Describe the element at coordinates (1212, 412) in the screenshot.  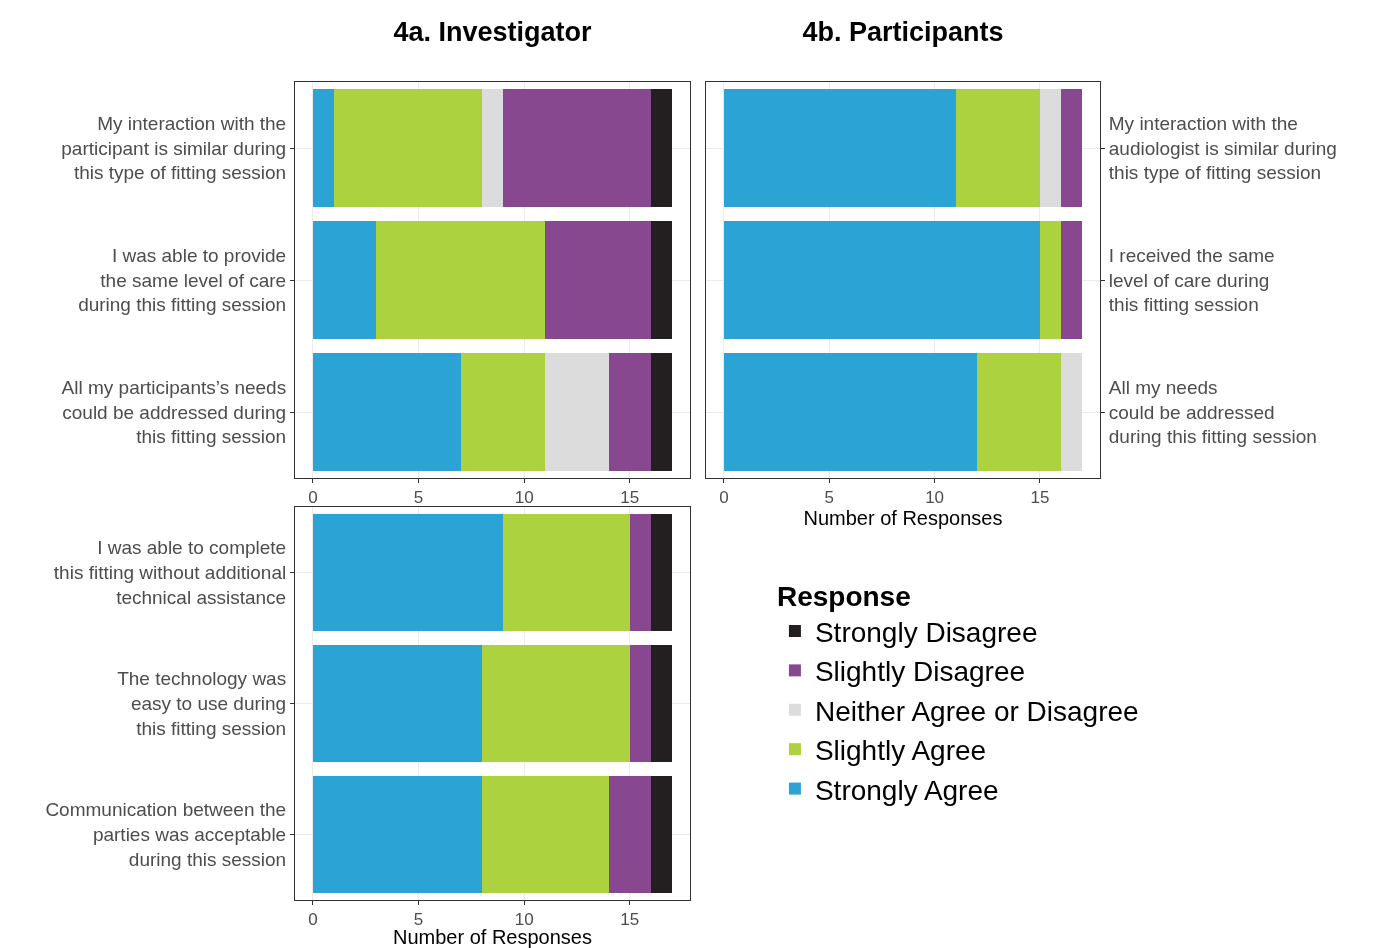
I see `y-tick-label: All my needs could be addressed during this fitting session` at that location.